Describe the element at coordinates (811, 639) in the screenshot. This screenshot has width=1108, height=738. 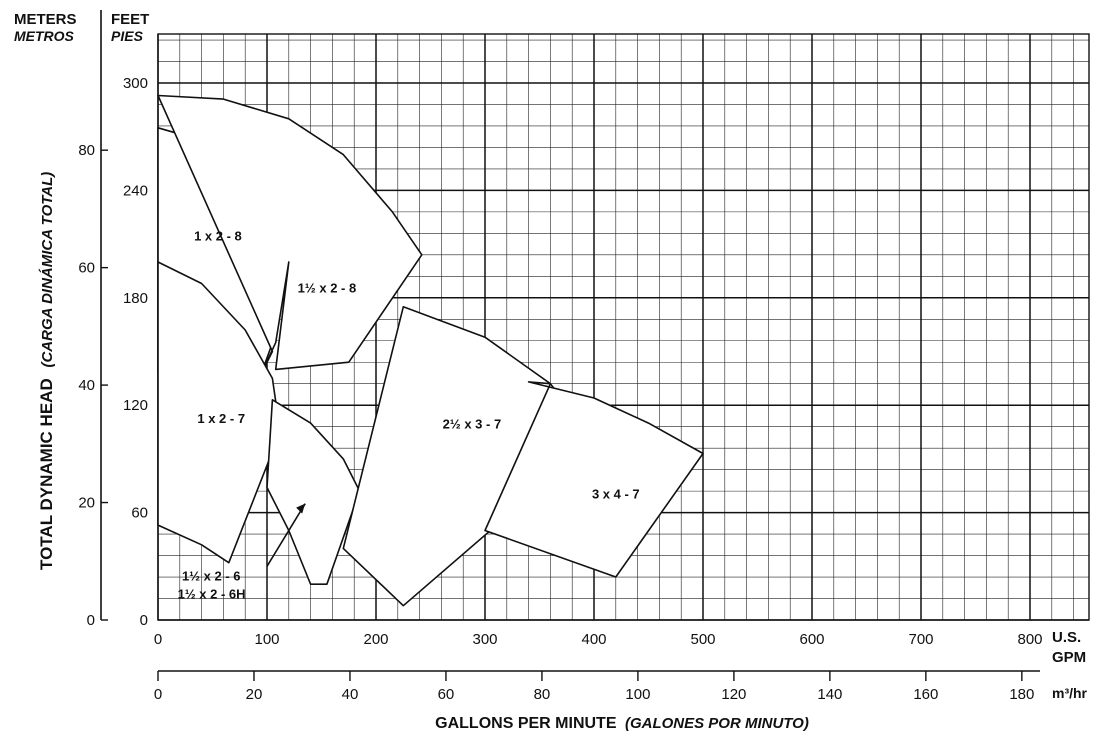
I see `x-tick-label-gpm: 600` at that location.